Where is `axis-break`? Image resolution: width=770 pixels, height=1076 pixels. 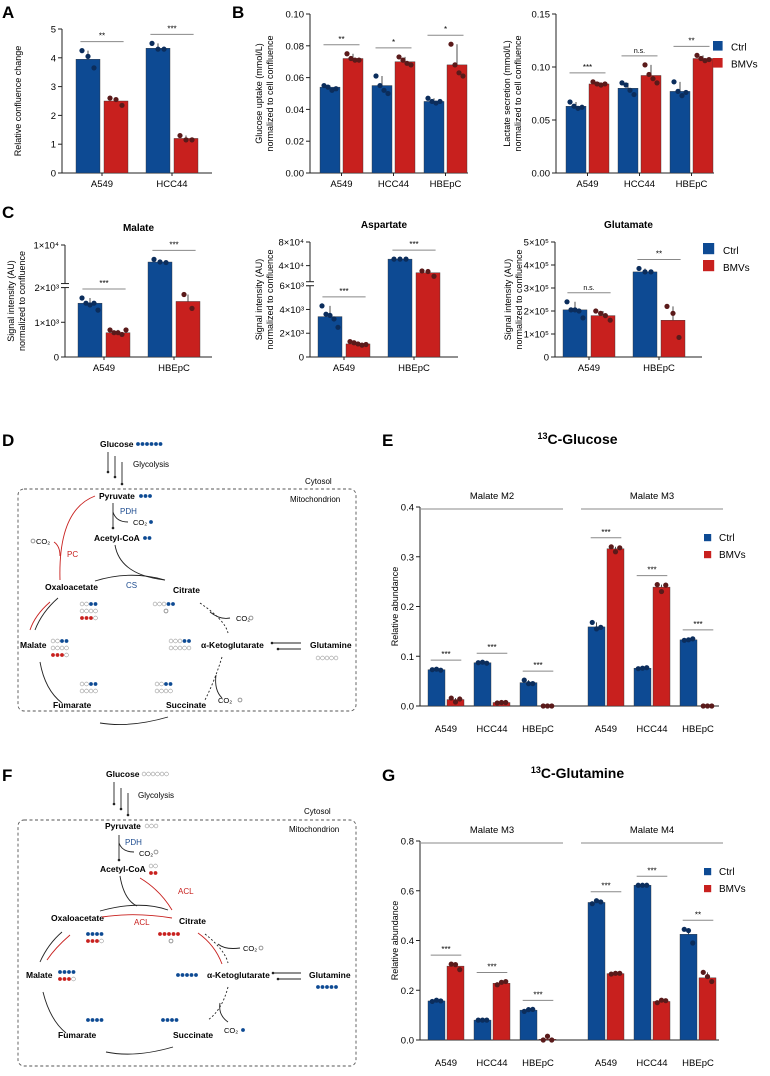
axis-break is located at coordinates (65, 285).